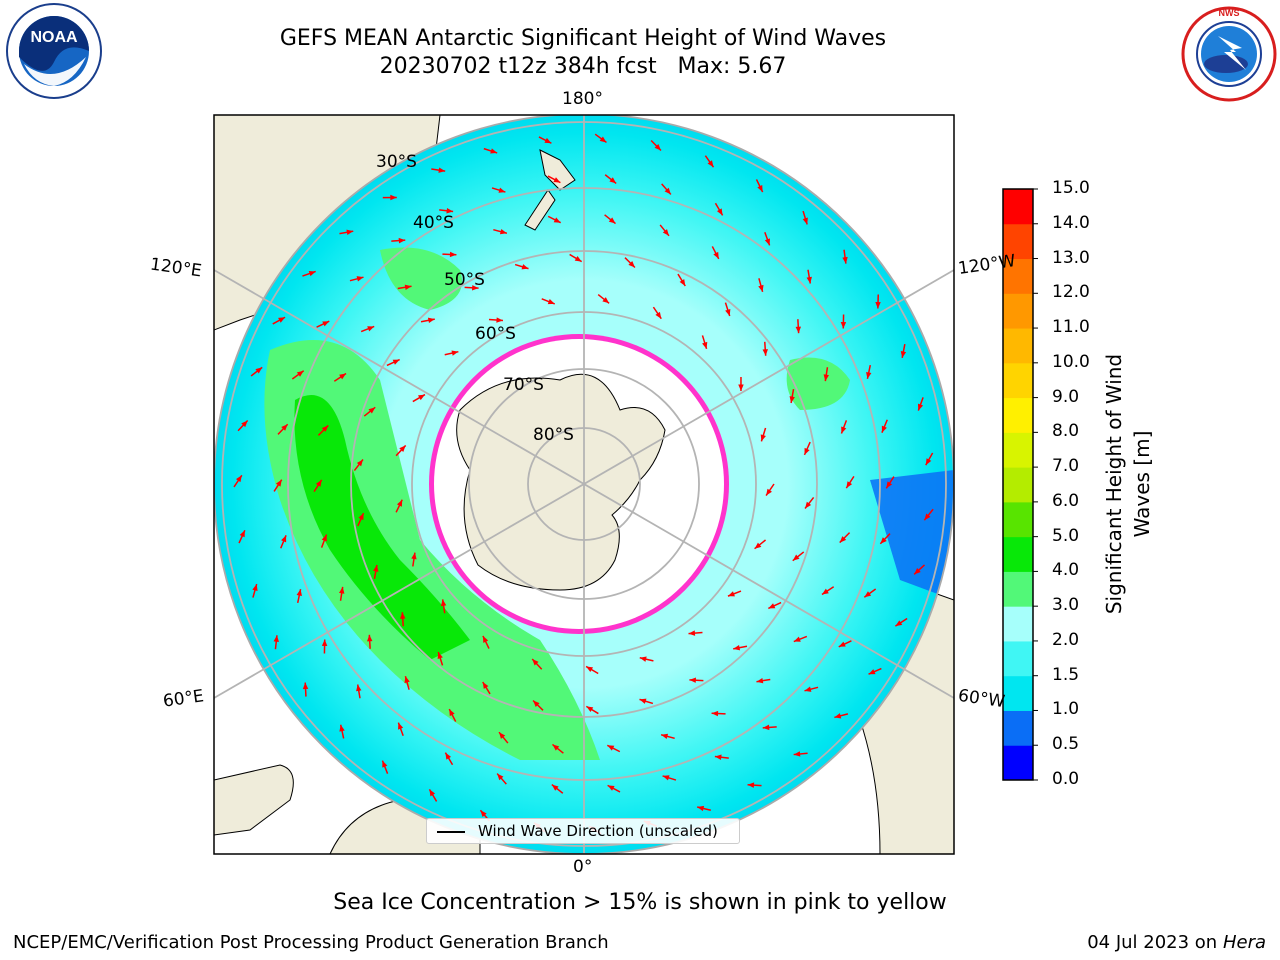  Describe the element at coordinates (54, 37) in the screenshot. I see `svg-text: NOAA` at that location.